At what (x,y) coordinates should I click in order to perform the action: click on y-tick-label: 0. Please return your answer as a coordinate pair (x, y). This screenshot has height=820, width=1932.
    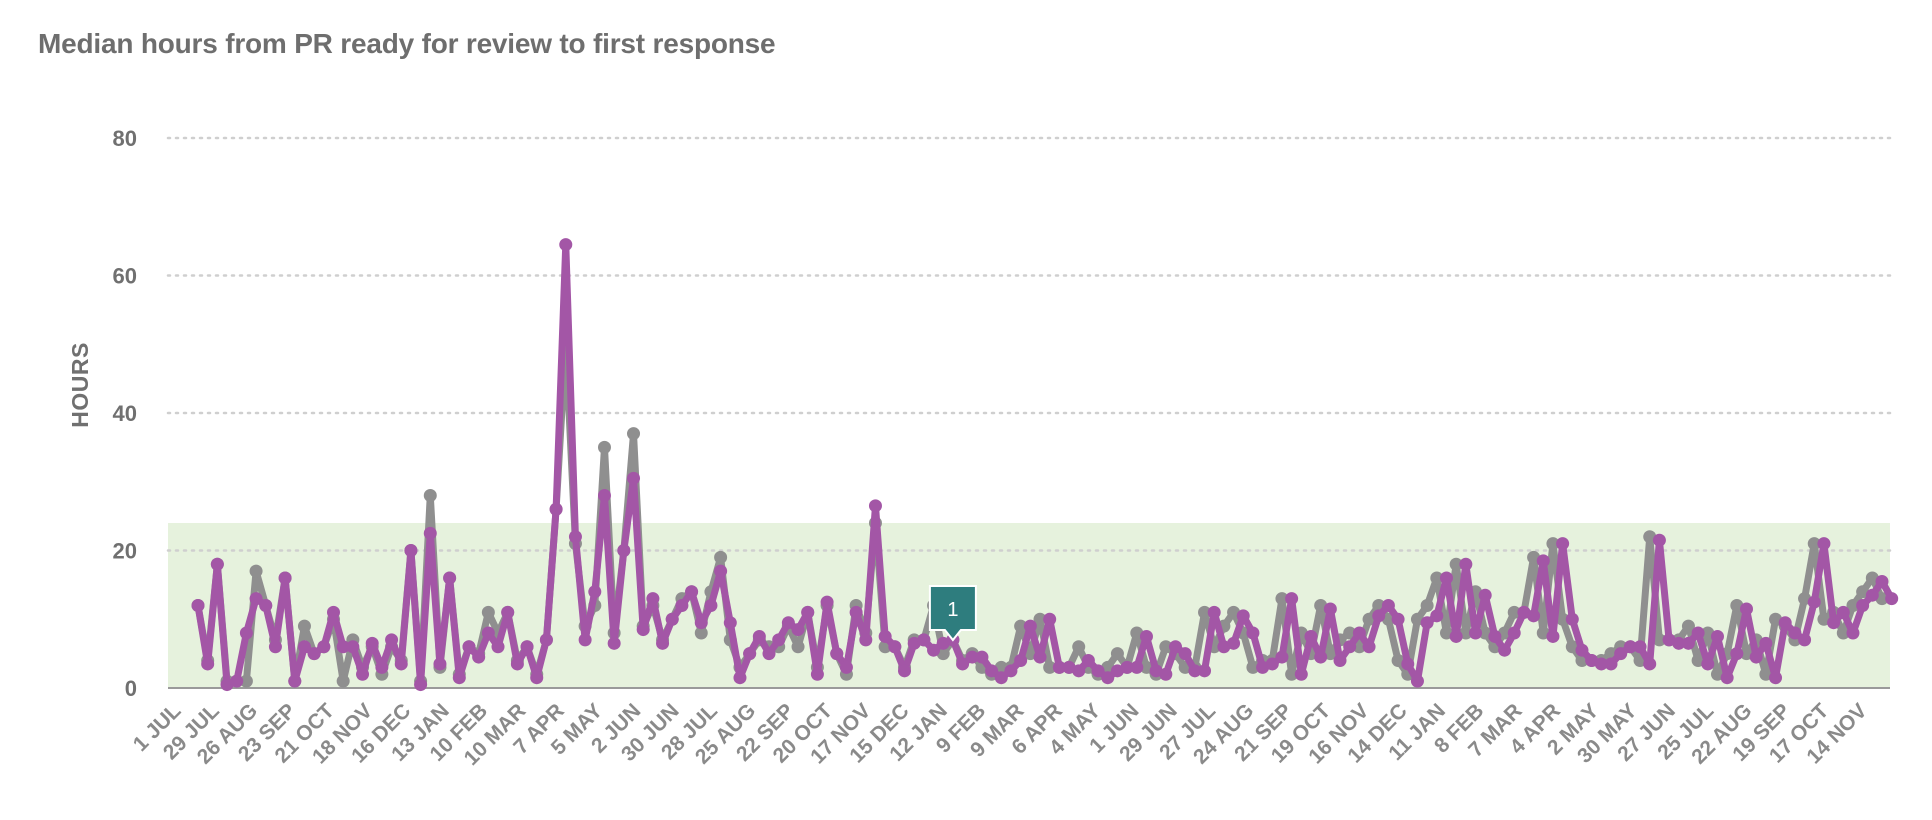
    Looking at the image, I should click on (131, 688).